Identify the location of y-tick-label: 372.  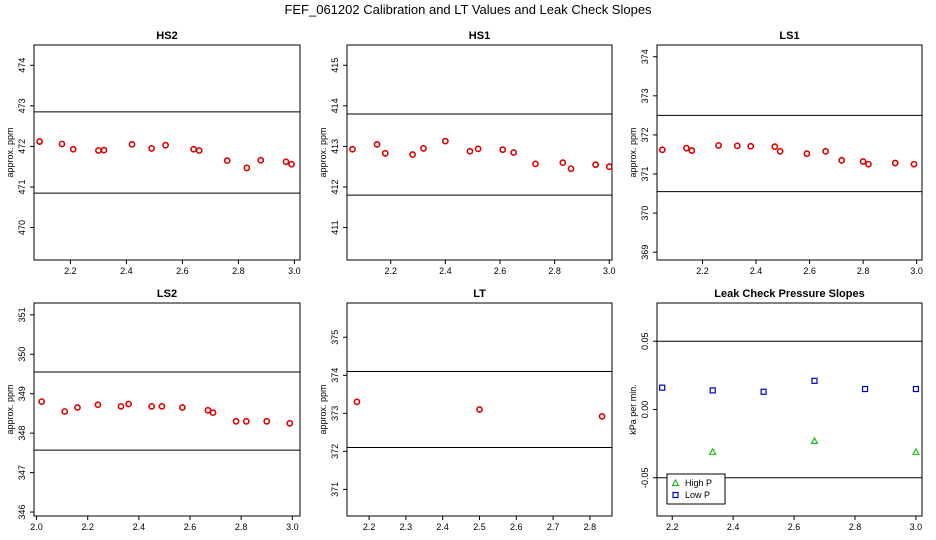
(645, 134).